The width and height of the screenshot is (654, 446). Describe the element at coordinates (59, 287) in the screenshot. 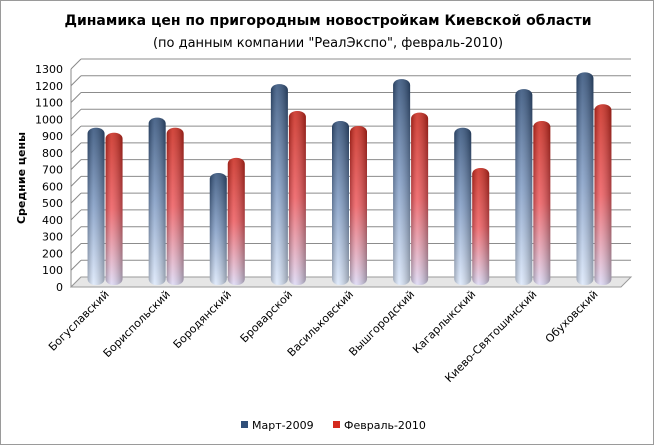

I see `y-tick-label: 0` at that location.